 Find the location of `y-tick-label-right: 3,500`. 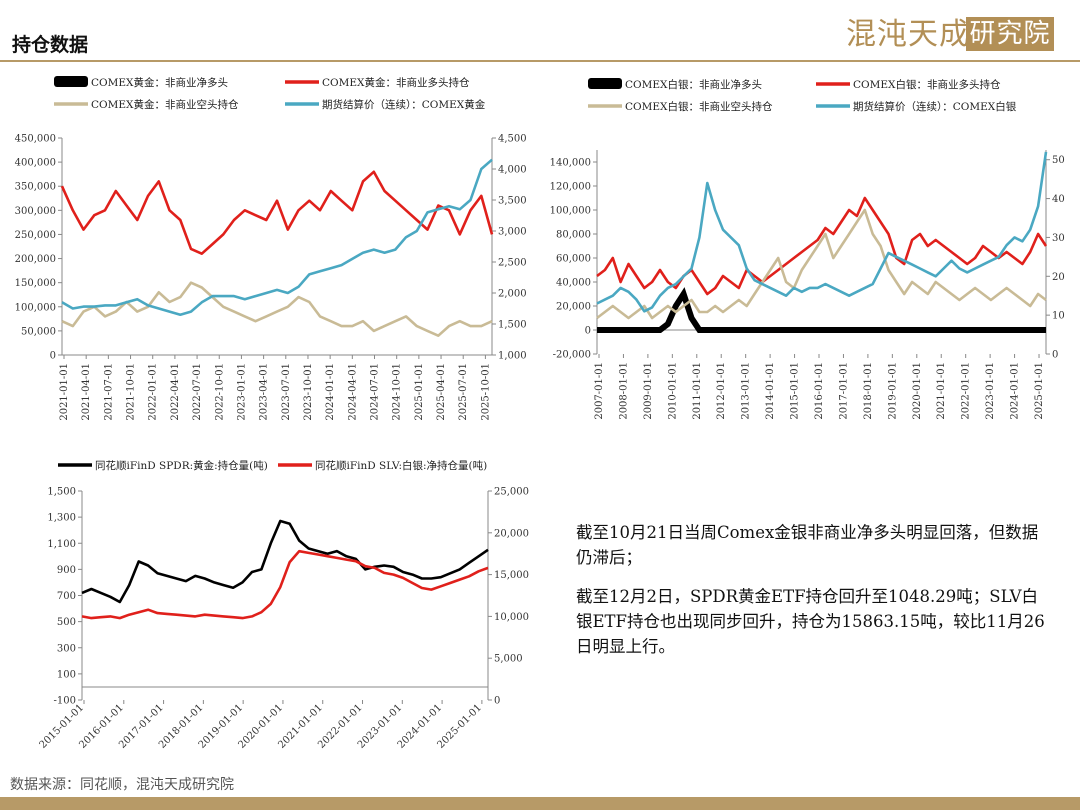

y-tick-label-right: 3,500 is located at coordinates (512, 201).